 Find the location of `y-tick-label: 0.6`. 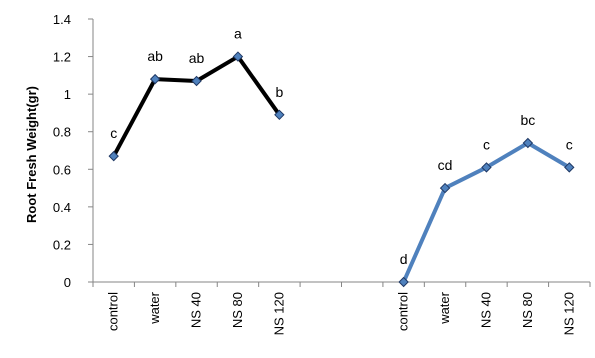

y-tick-label: 0.6 is located at coordinates (62, 169).